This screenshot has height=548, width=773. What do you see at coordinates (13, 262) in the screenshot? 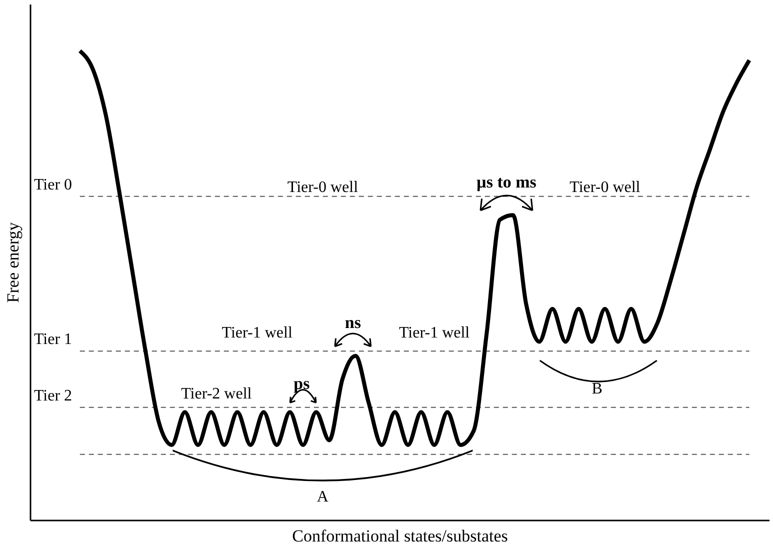
I see `y-axis-title: Free energy` at bounding box center [13, 262].